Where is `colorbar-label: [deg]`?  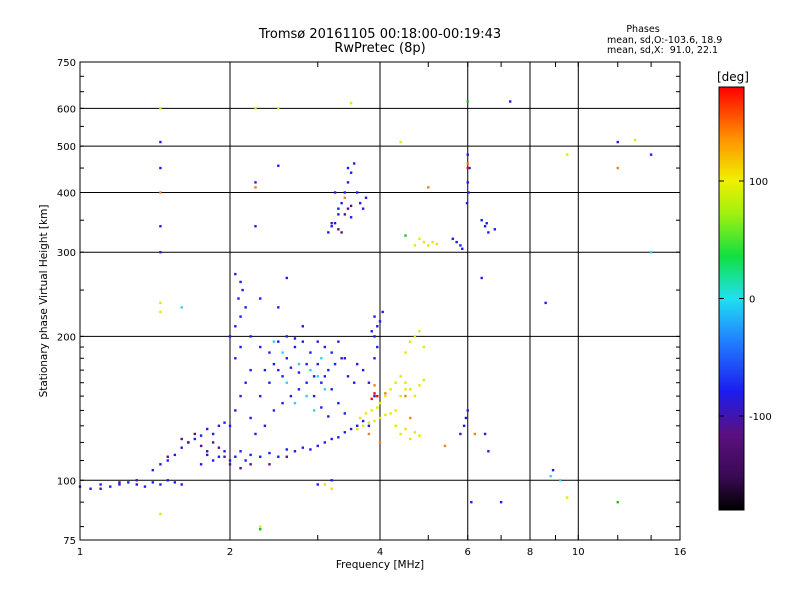
colorbar-label: [deg] is located at coordinates (733, 77).